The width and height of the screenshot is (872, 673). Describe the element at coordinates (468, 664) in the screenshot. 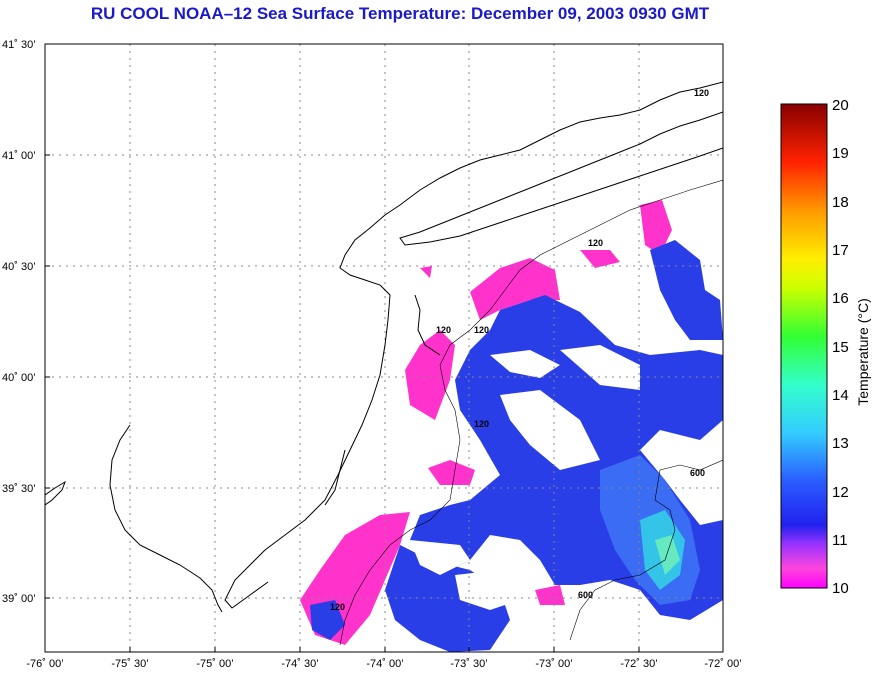

I see `lon-label: -73˚ 30’` at that location.